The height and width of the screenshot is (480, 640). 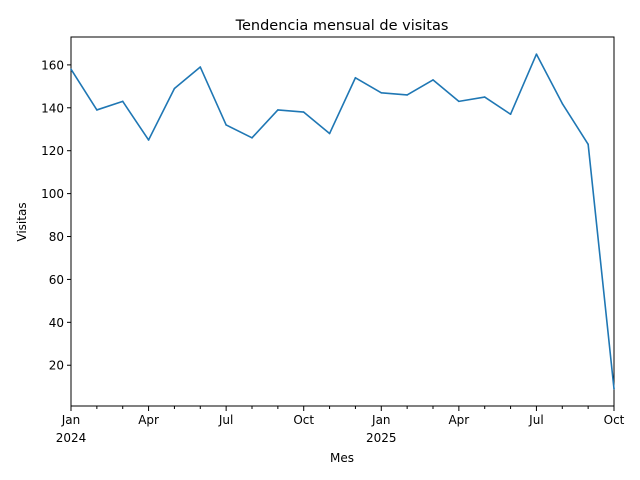 What do you see at coordinates (52, 108) in the screenshot?
I see `y-tick-label: 140` at bounding box center [52, 108].